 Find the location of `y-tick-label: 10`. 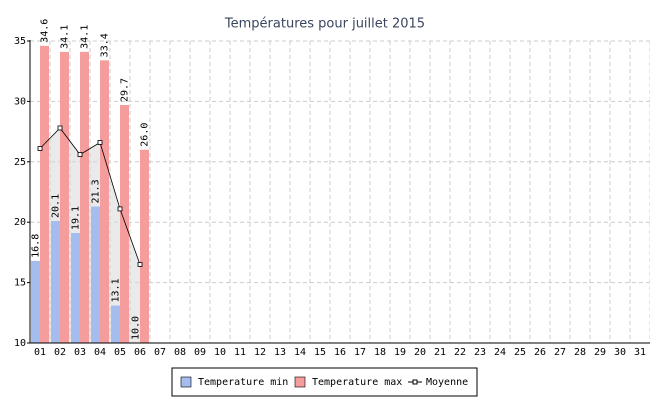

y-tick-label: 10 is located at coordinates (20, 343).